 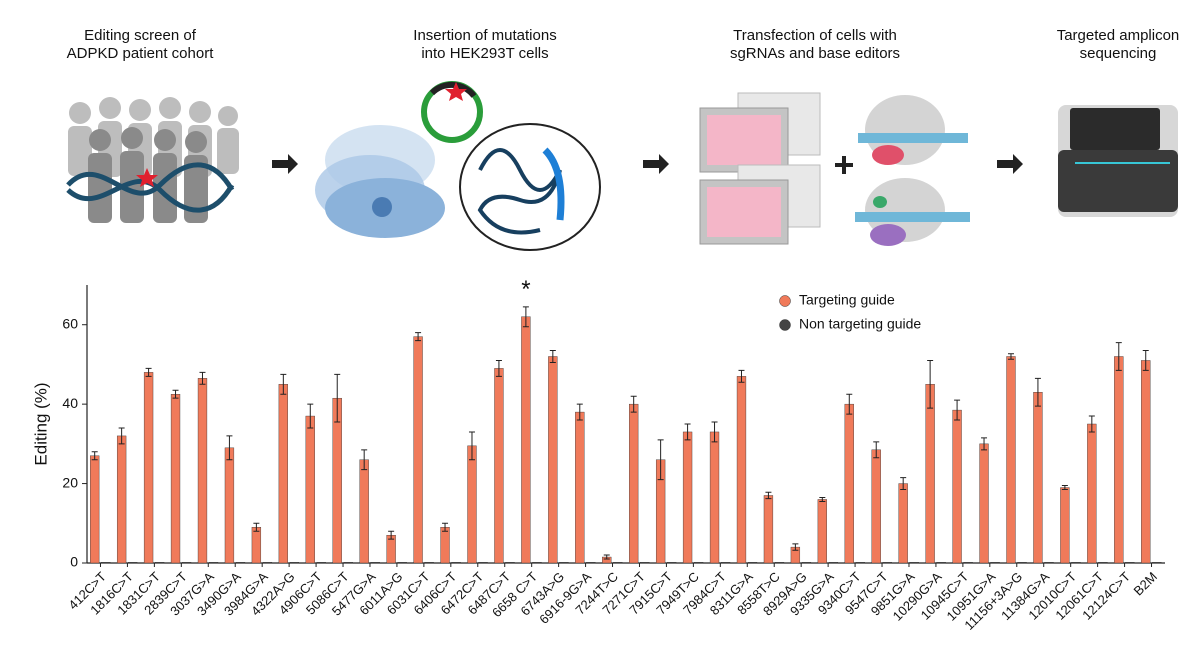 I want to click on step-title: ADPKD patient cohort, so click(x=141, y=53).